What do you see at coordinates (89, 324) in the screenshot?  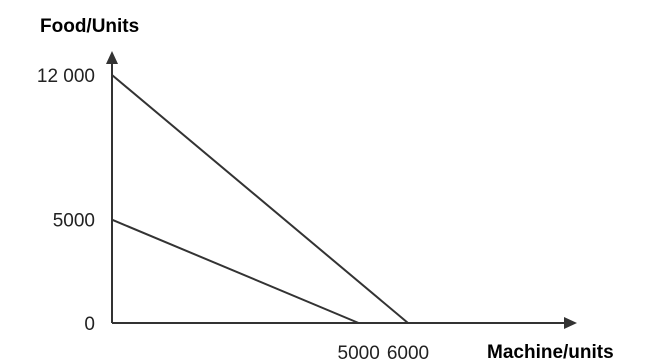 I see `y-tick-label: 0` at bounding box center [89, 324].